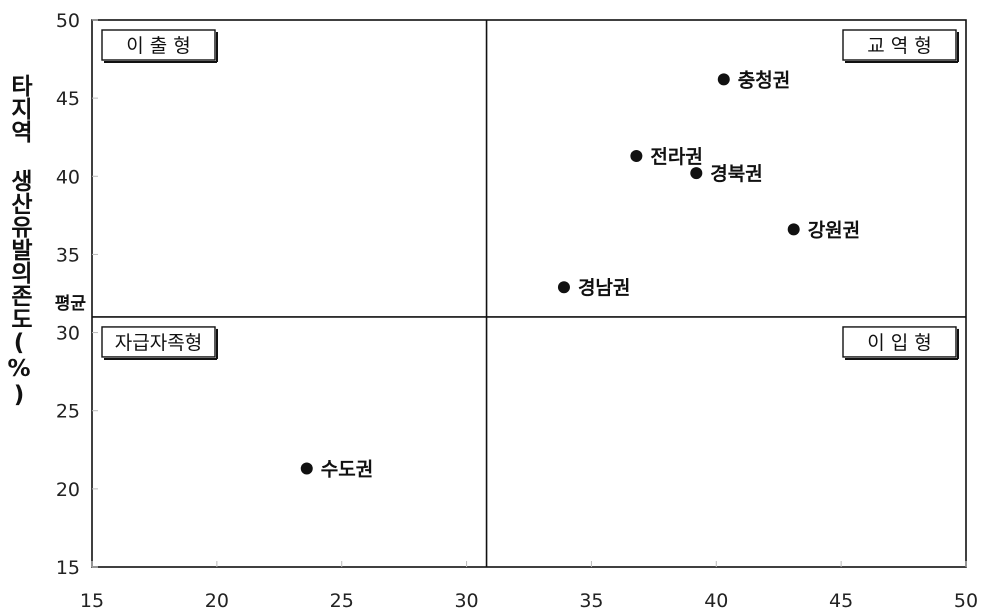  Describe the element at coordinates (604, 288) in the screenshot. I see `data-point-label: 경남권` at that location.